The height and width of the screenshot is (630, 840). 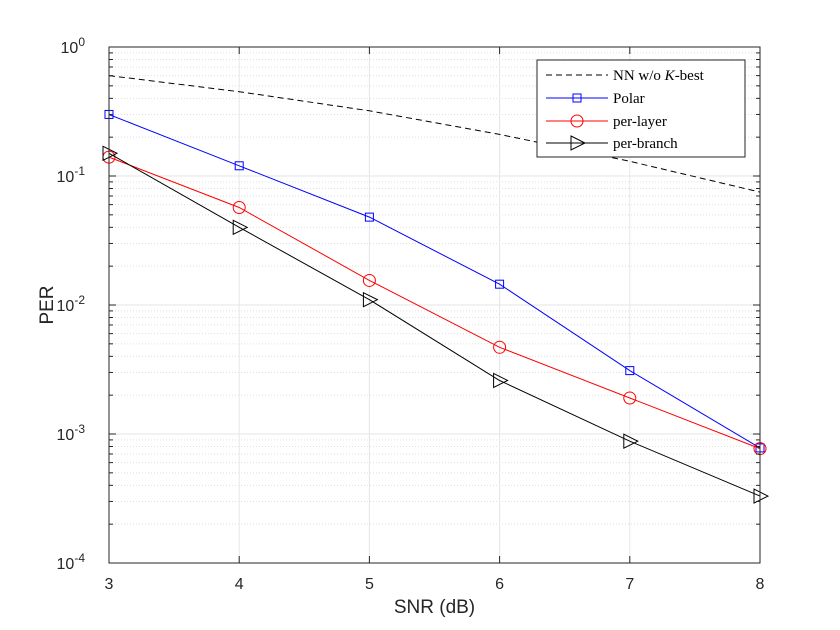 I want to click on x-tick-label: 6, so click(x=499, y=584).